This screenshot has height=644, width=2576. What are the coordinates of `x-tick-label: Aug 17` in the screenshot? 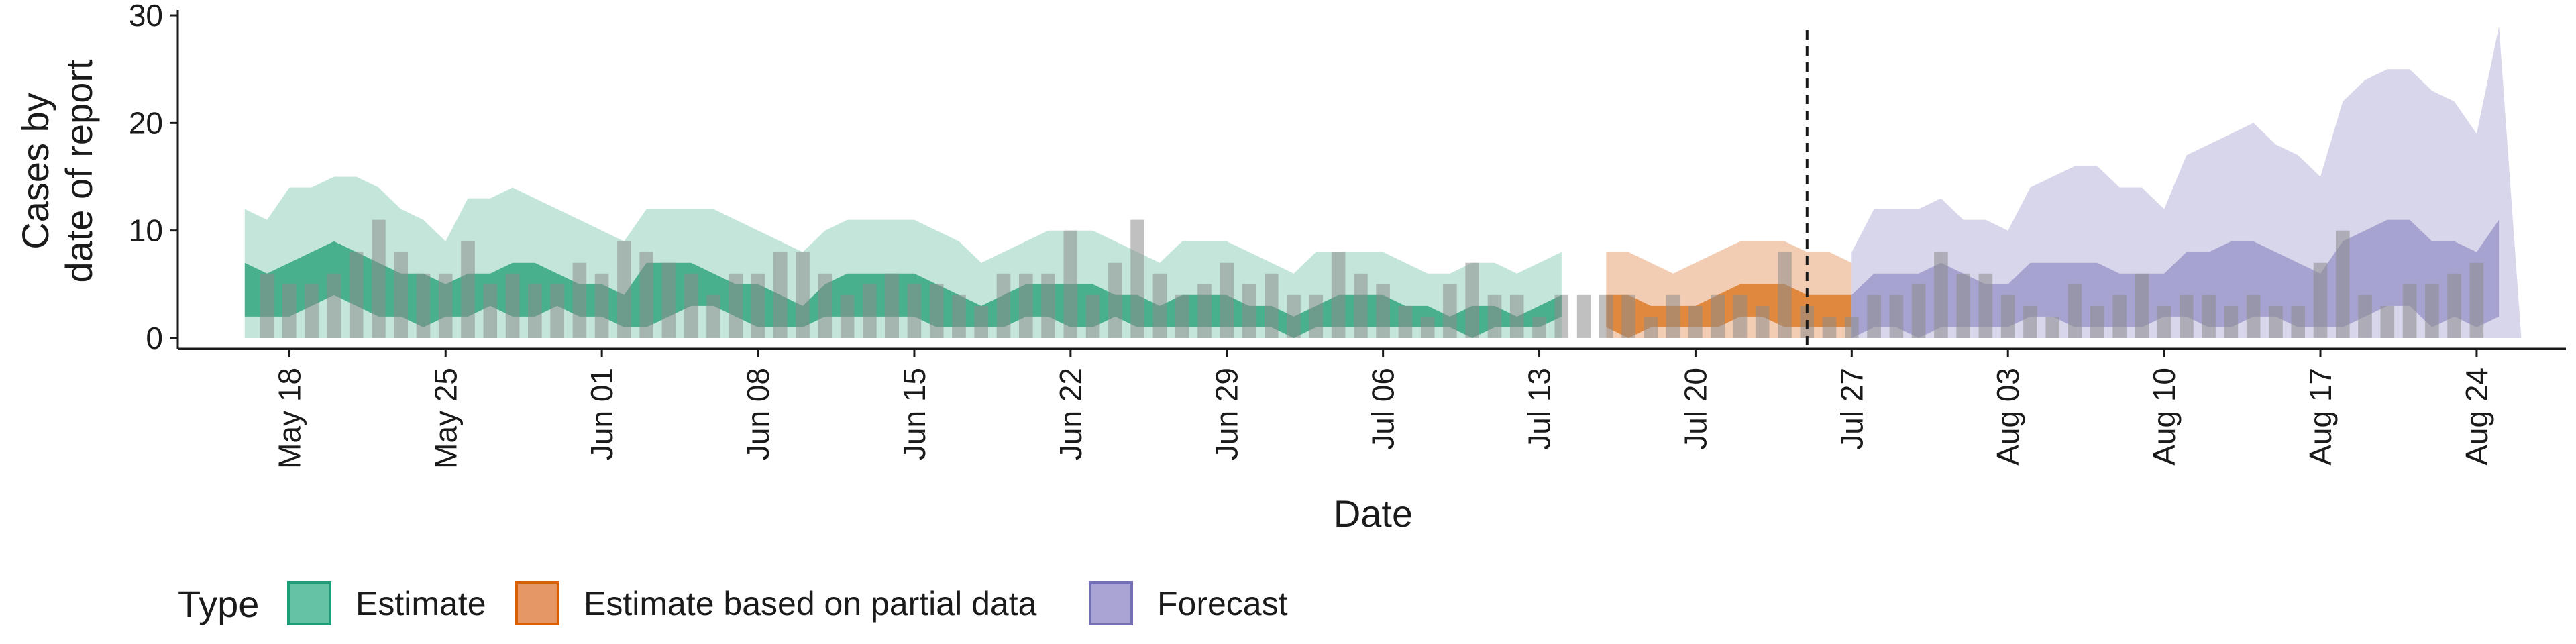 It's located at (2320, 417).